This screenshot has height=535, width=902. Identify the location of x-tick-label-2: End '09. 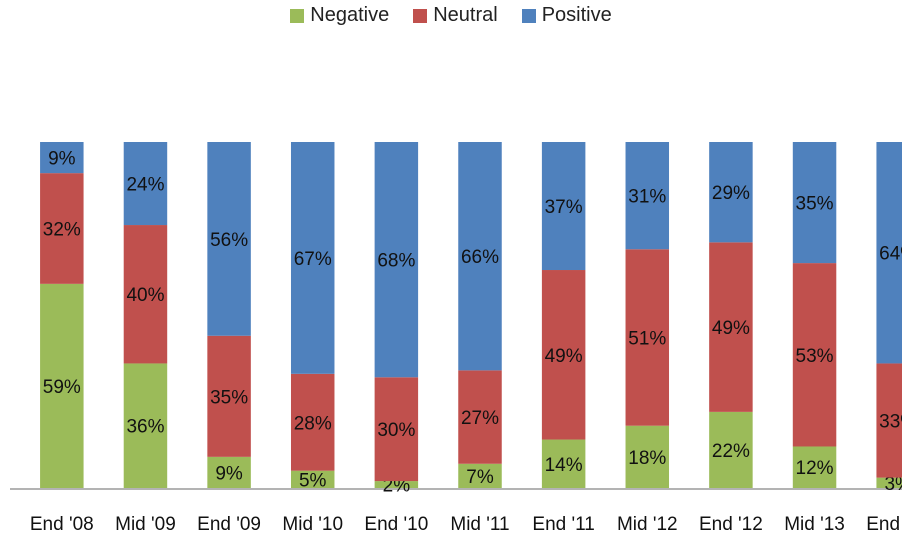
(229, 524).